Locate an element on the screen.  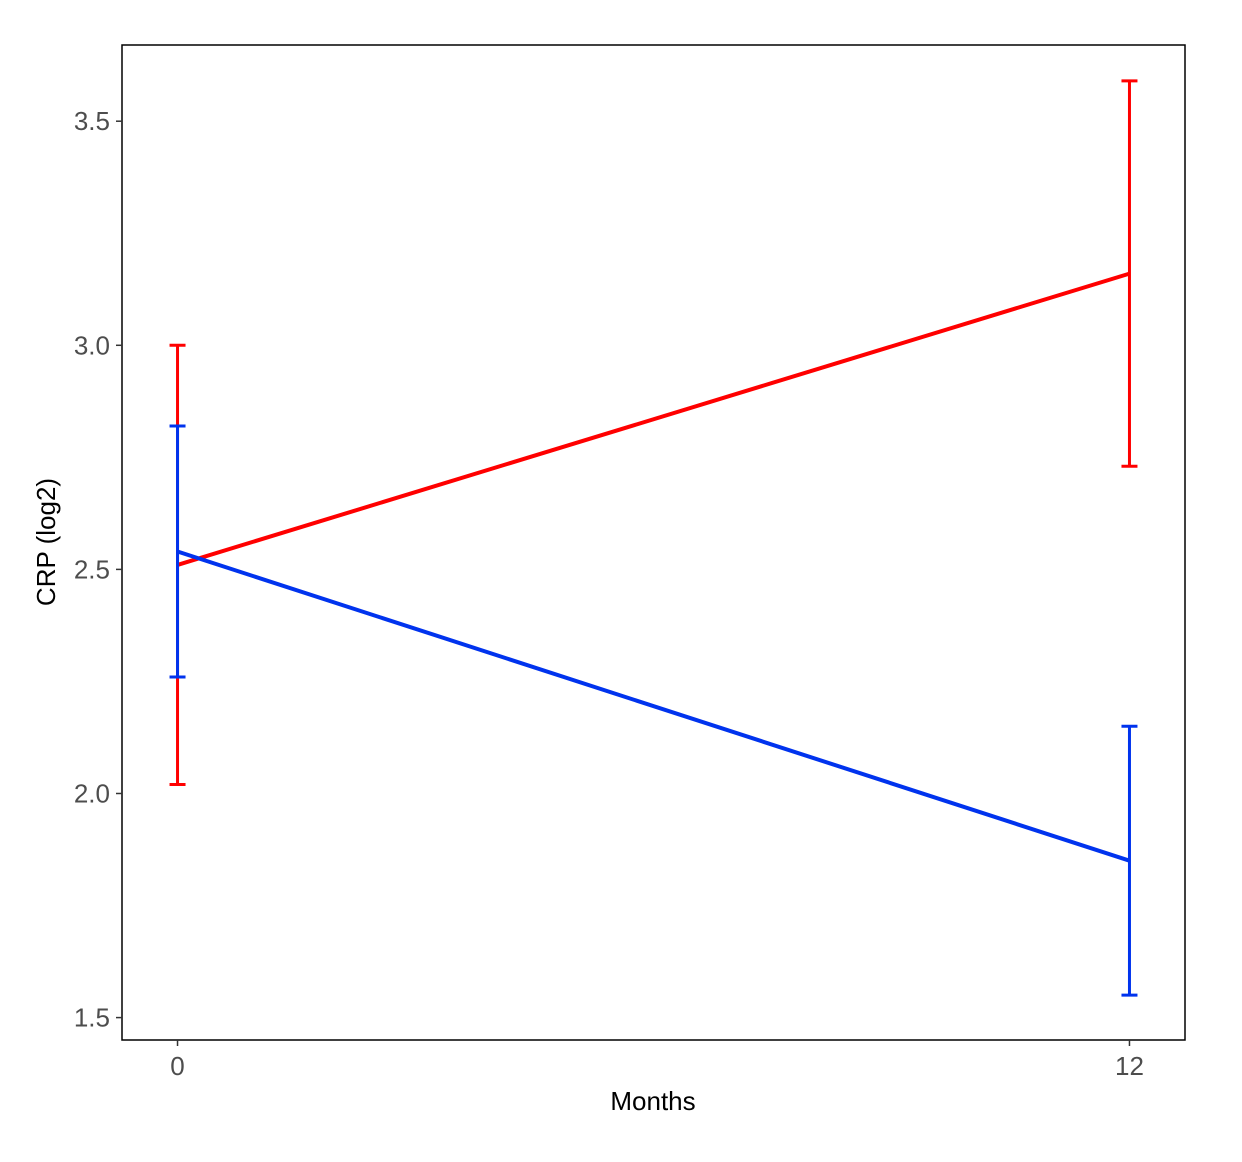
x-tick-label-0: 0 is located at coordinates (177, 1066).